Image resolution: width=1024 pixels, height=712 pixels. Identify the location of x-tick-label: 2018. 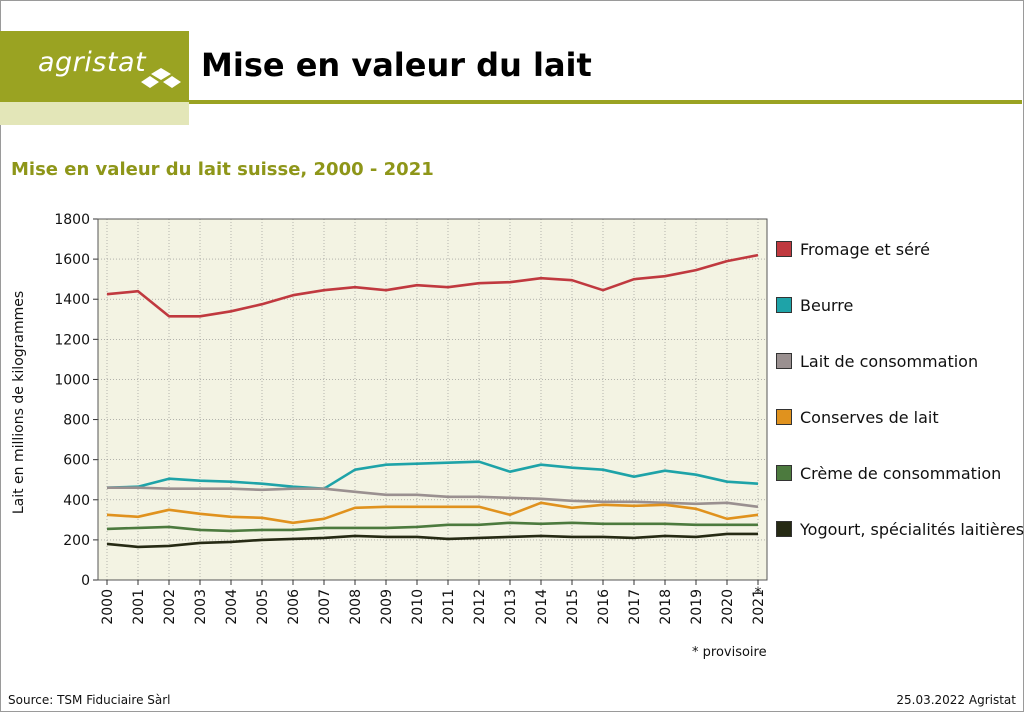
(666, 607).